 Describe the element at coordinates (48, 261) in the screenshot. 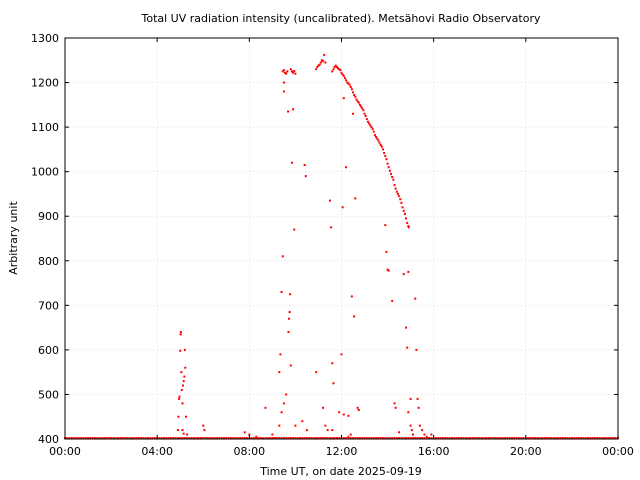

I see `y-tick-label: 800` at that location.